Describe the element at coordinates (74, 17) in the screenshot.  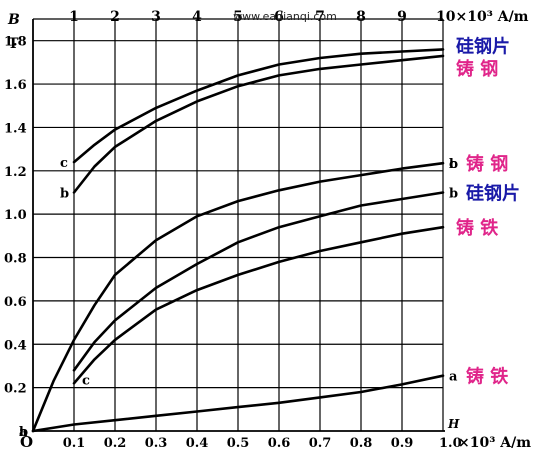
I see `x-top-tick-label: 1` at that location.